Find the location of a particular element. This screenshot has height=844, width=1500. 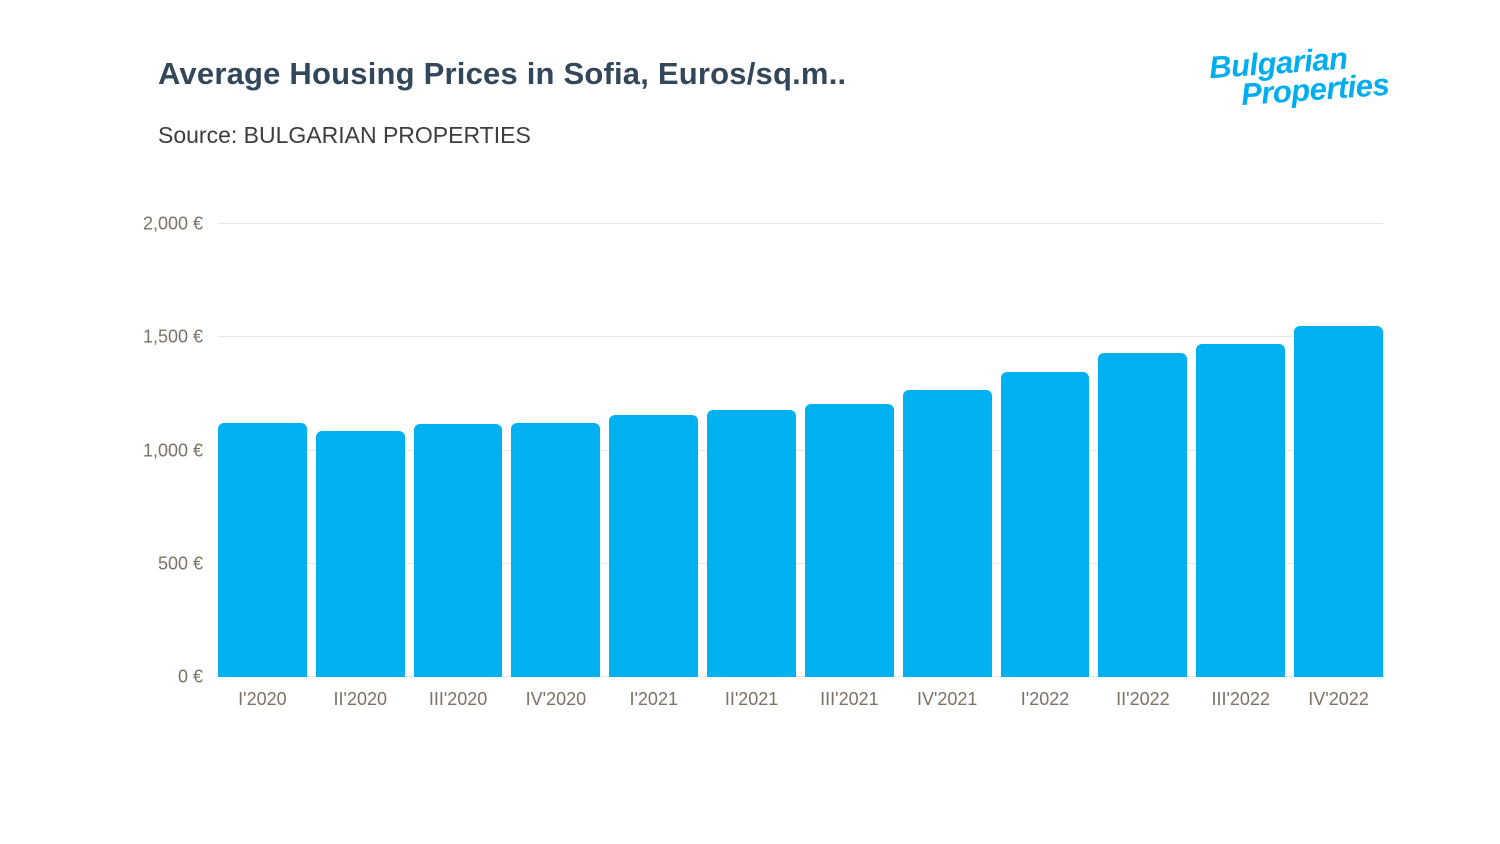

bar-I'2021 is located at coordinates (654, 546).